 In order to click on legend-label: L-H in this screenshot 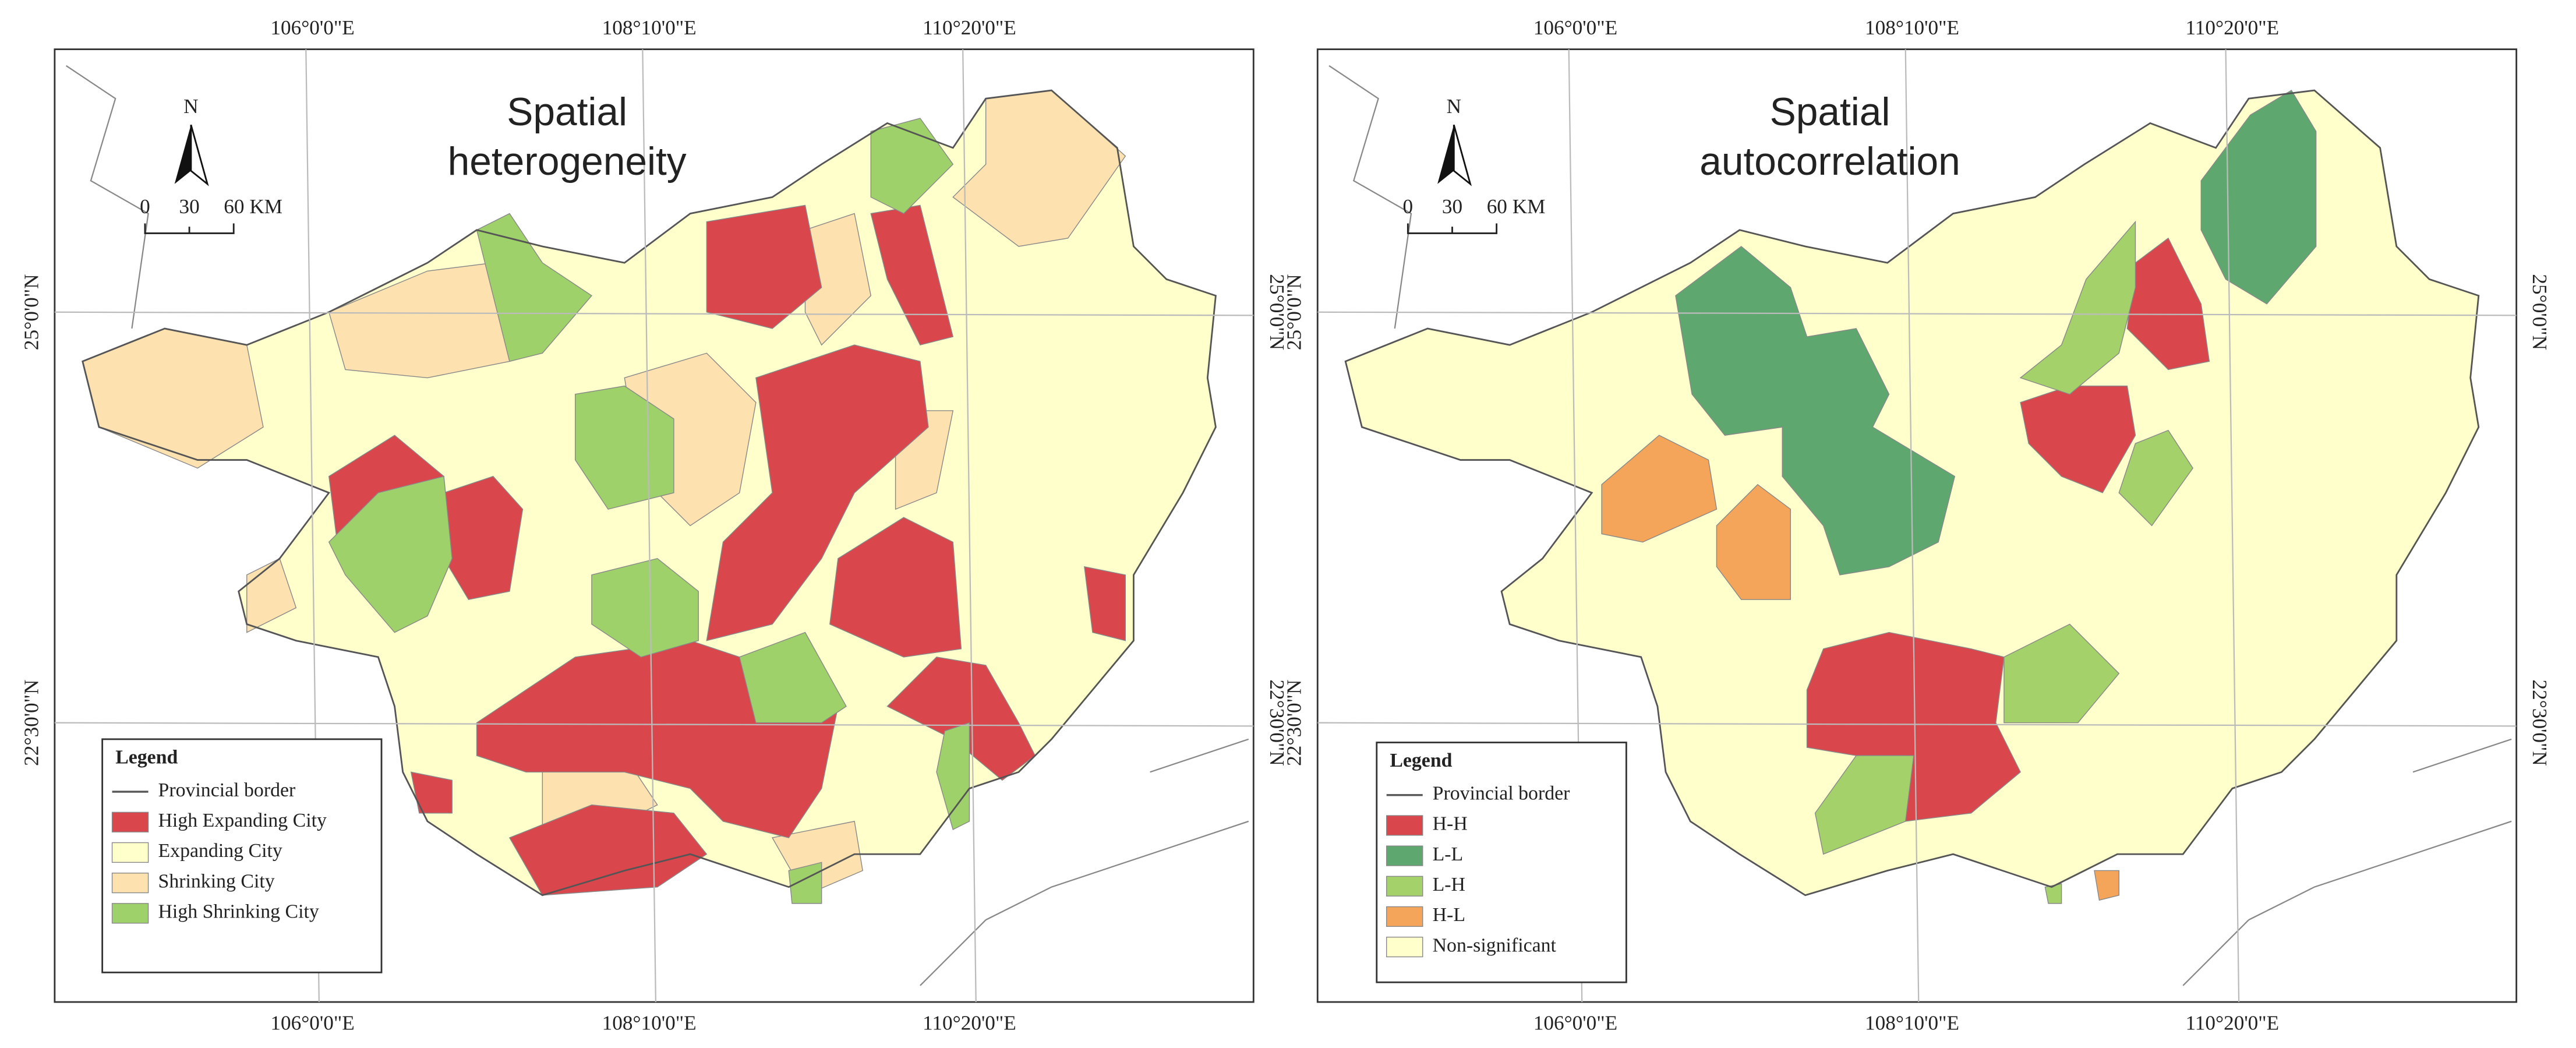, I will do `click(1449, 884)`.